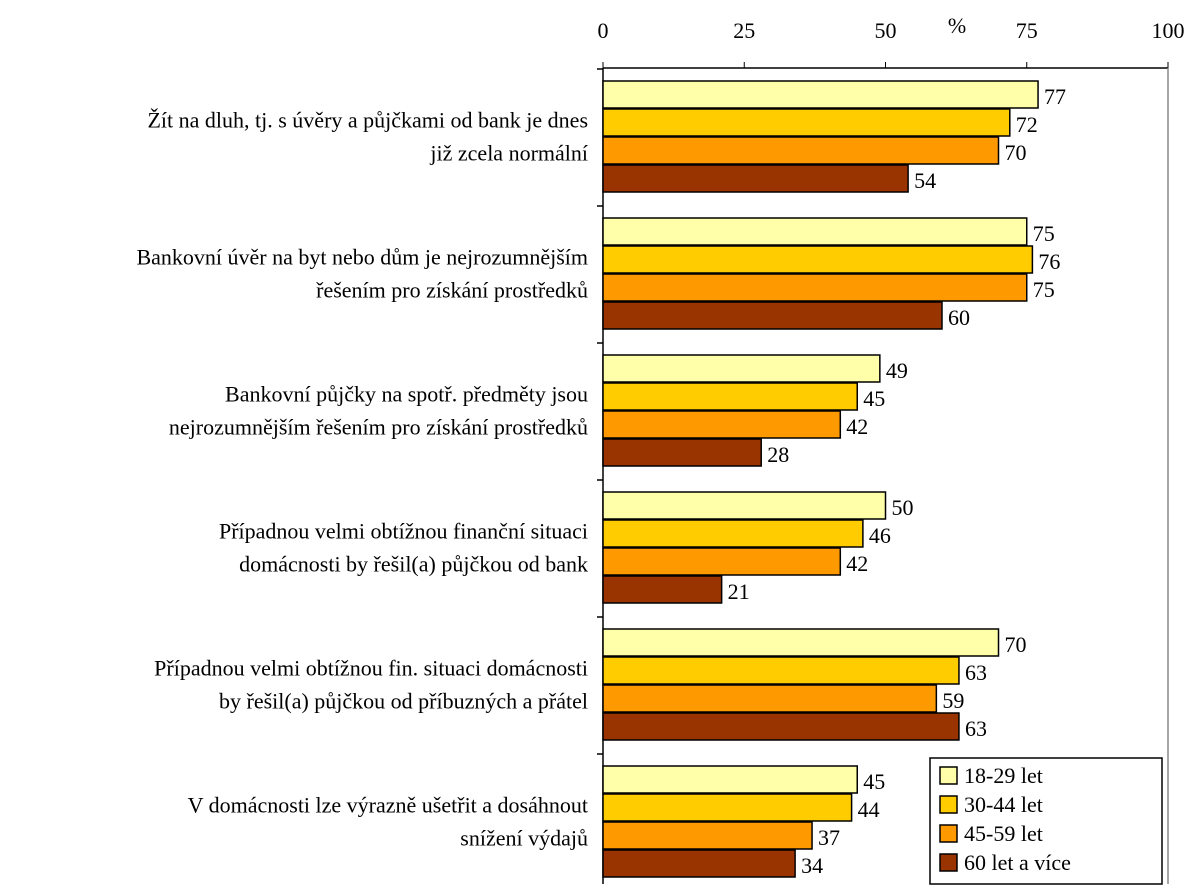 The height and width of the screenshot is (887, 1192). Describe the element at coordinates (1003, 775) in the screenshot. I see `legend-label: 18-29 let` at that location.